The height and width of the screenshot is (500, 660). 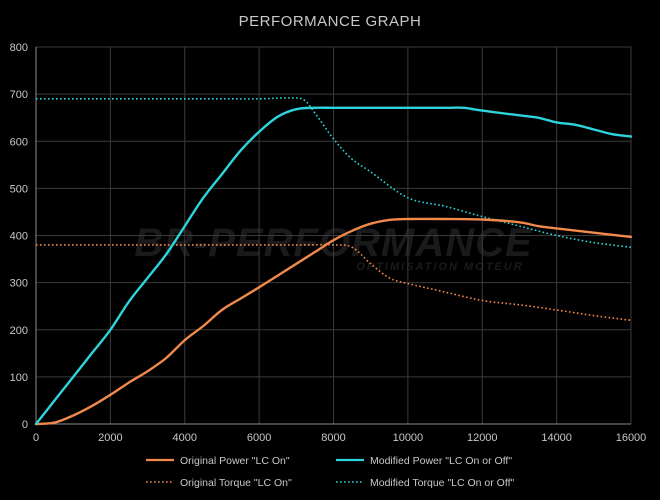 What do you see at coordinates (19, 284) in the screenshot?
I see `y-tick-label: 300` at bounding box center [19, 284].